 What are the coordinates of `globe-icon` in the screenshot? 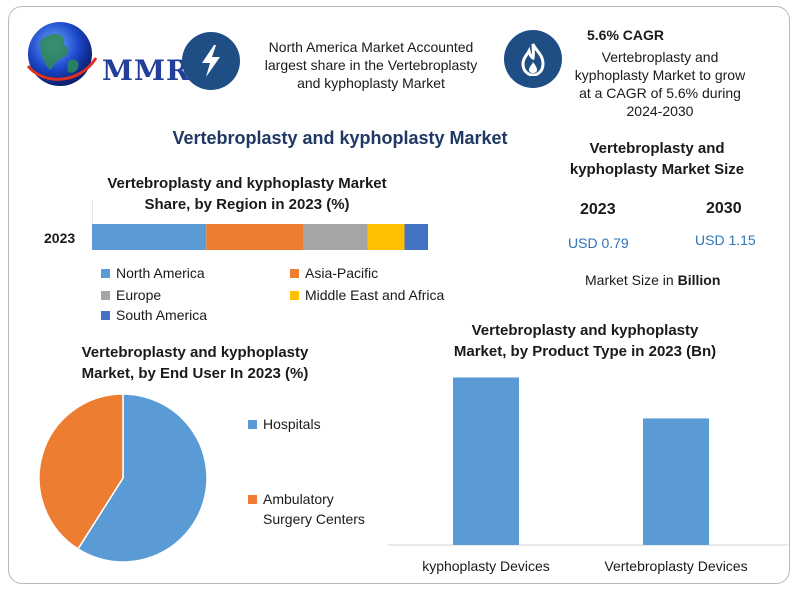 It's located at (62, 54).